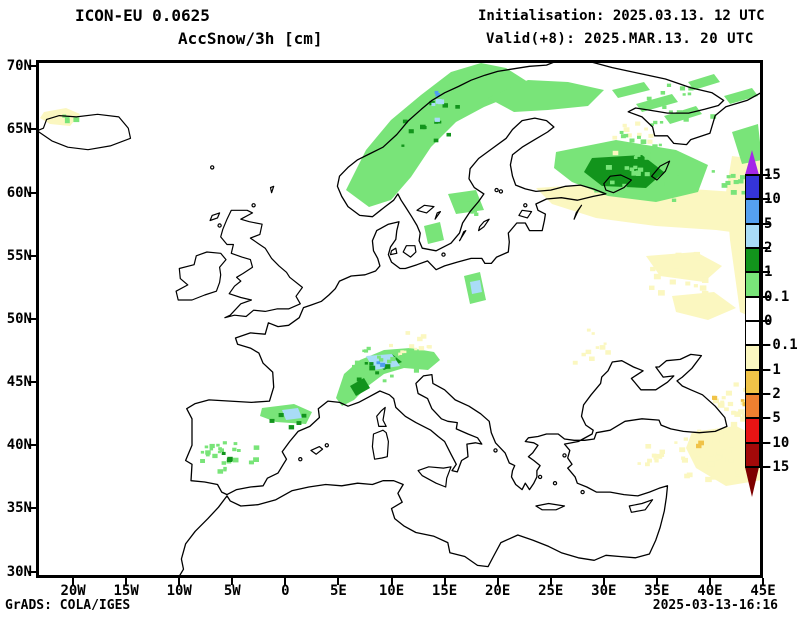 The image size is (800, 618). I want to click on lon-label: 5E, so click(338, 591).